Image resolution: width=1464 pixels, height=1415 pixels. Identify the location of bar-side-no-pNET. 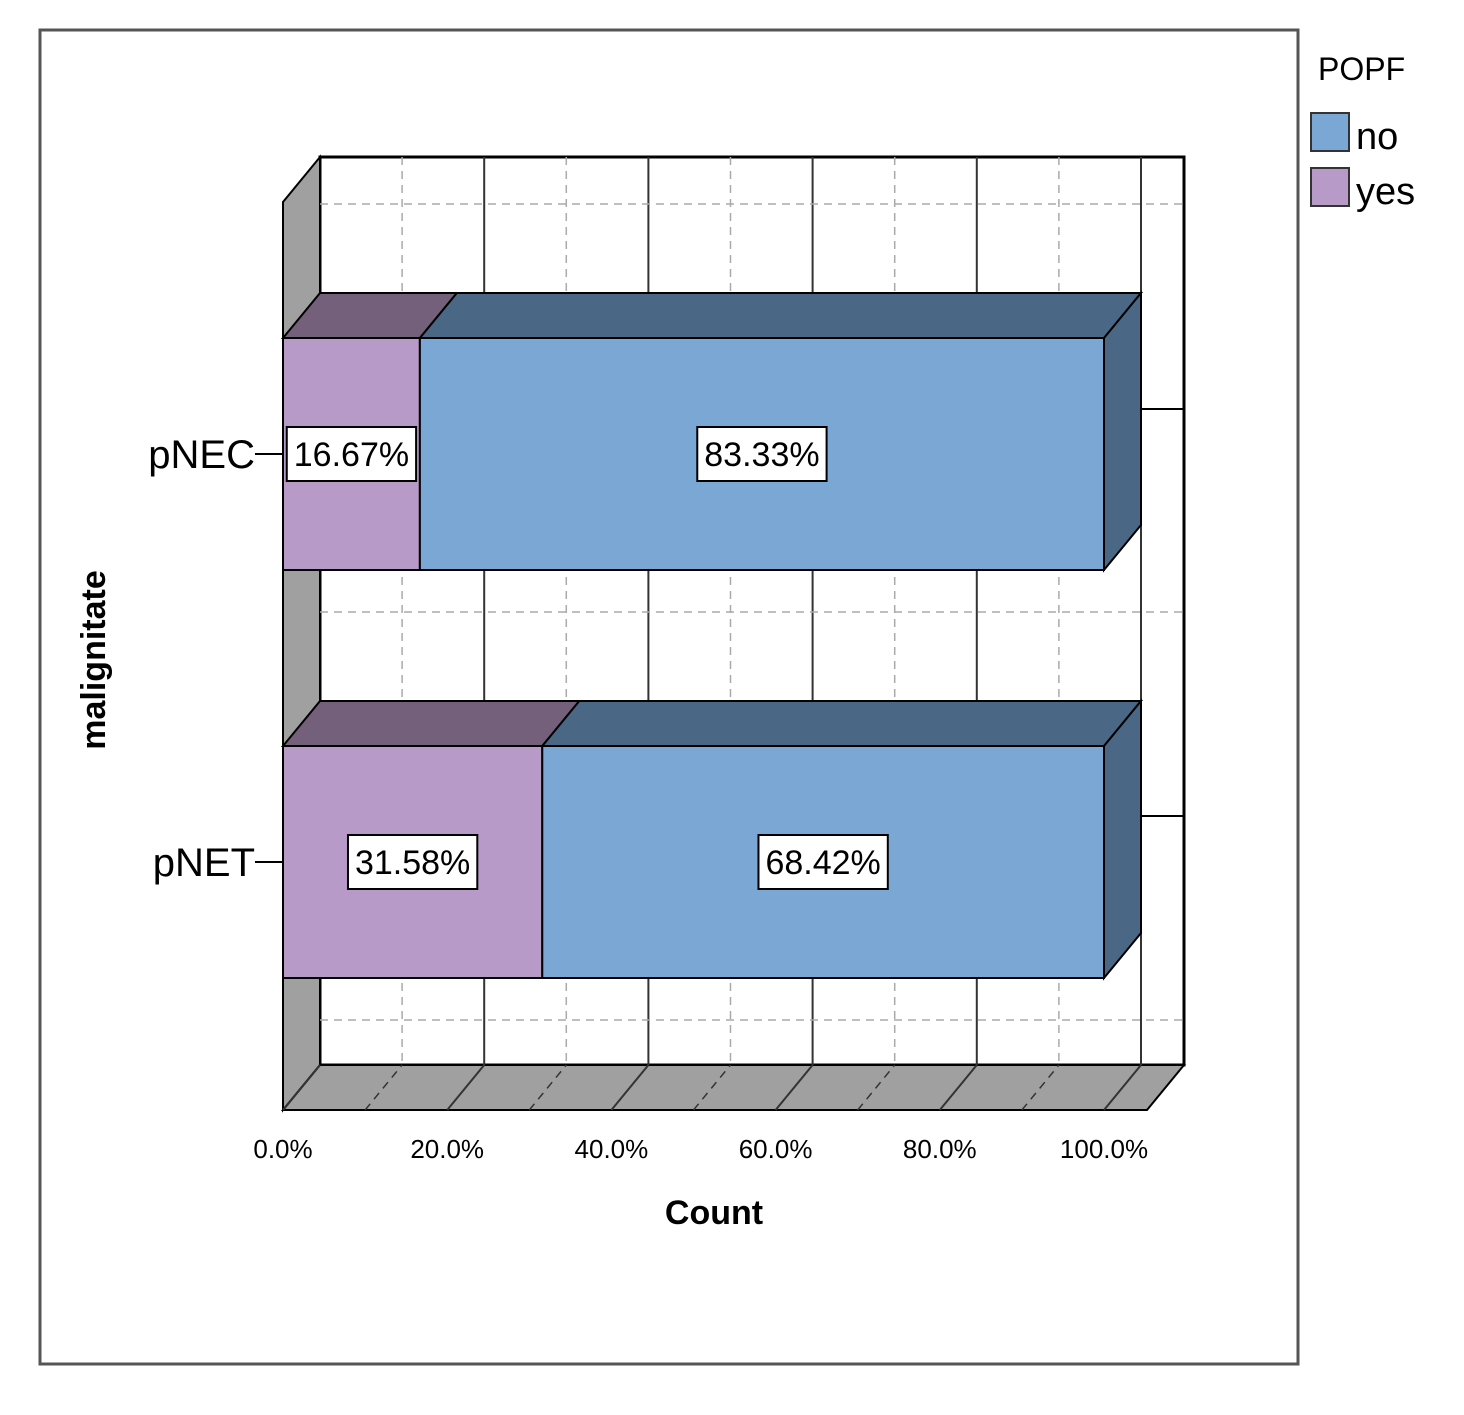
(1122, 839).